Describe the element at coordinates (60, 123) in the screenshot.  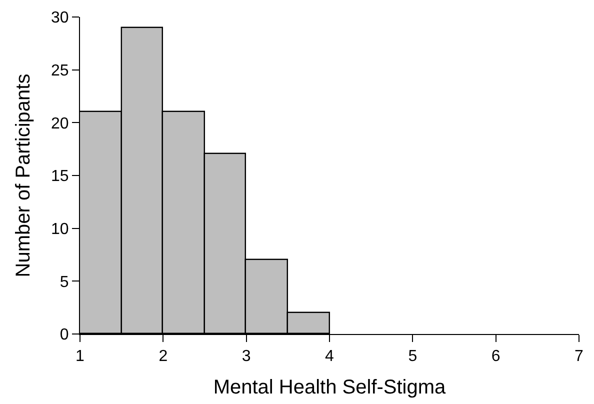
I see `y-tick-label: 20` at that location.